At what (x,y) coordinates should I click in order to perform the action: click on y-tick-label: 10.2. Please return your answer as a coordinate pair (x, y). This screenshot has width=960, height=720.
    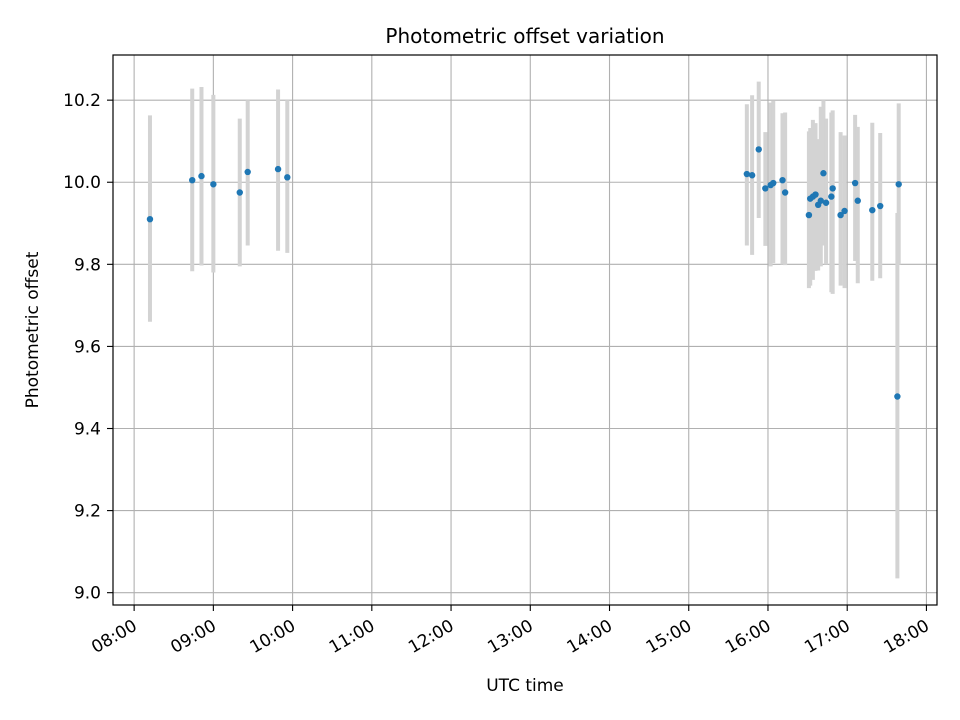
    Looking at the image, I should click on (82, 101).